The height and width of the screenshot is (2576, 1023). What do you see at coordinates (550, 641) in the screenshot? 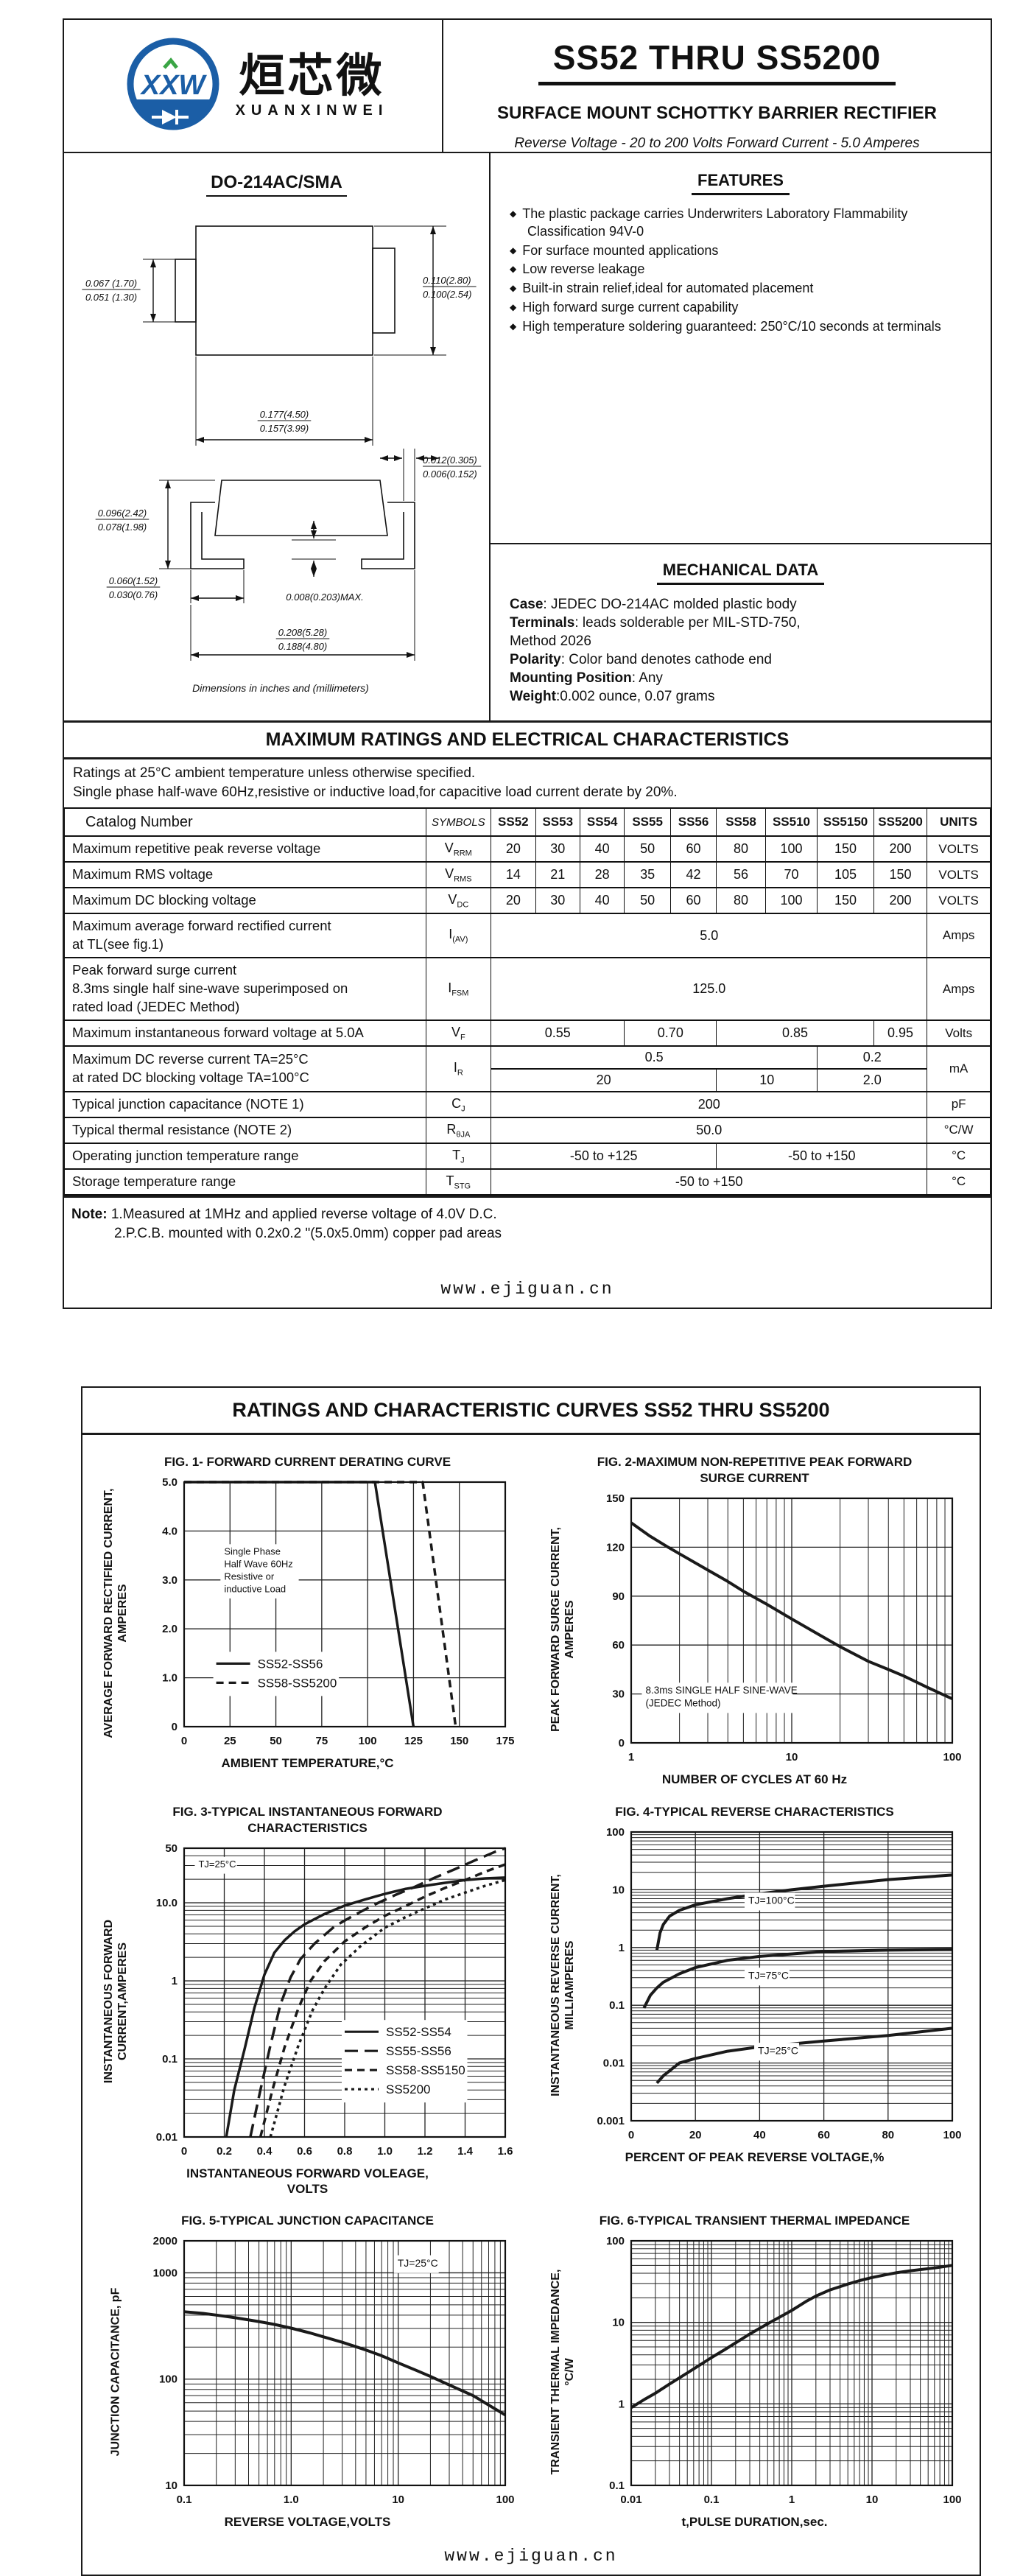
I see `mechanical-line-3: Method 2026` at bounding box center [550, 641].